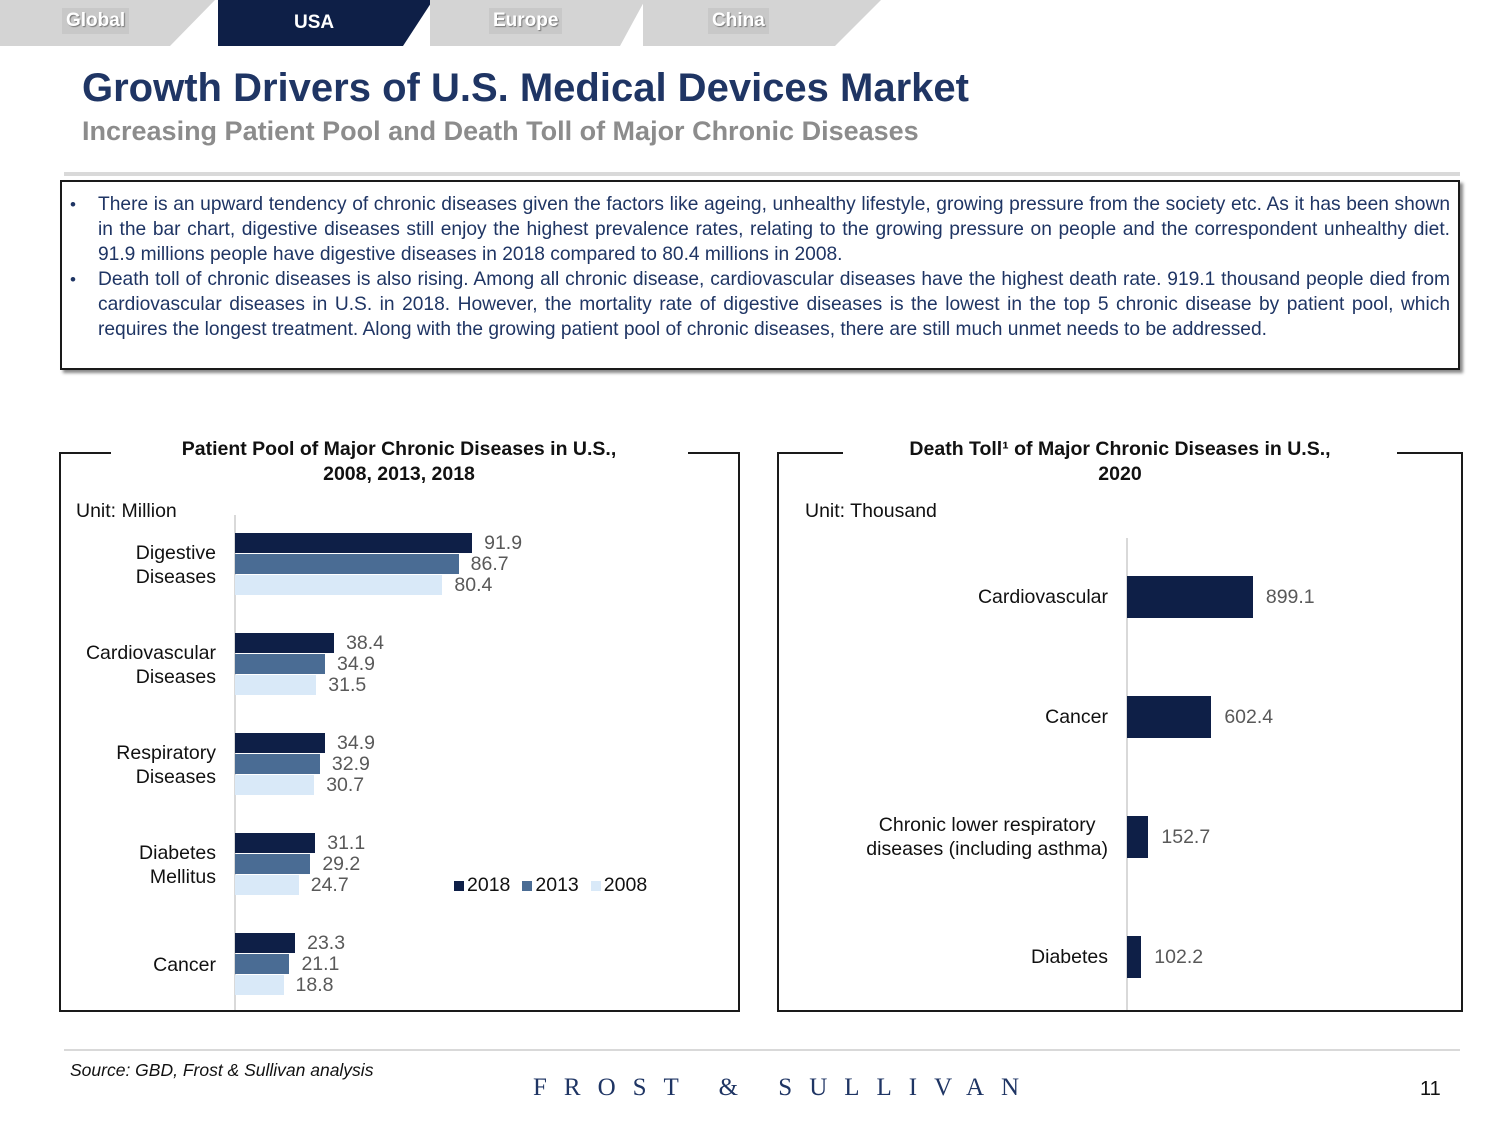  Describe the element at coordinates (177, 864) in the screenshot. I see `category-label: Diabetes Mellitus` at that location.